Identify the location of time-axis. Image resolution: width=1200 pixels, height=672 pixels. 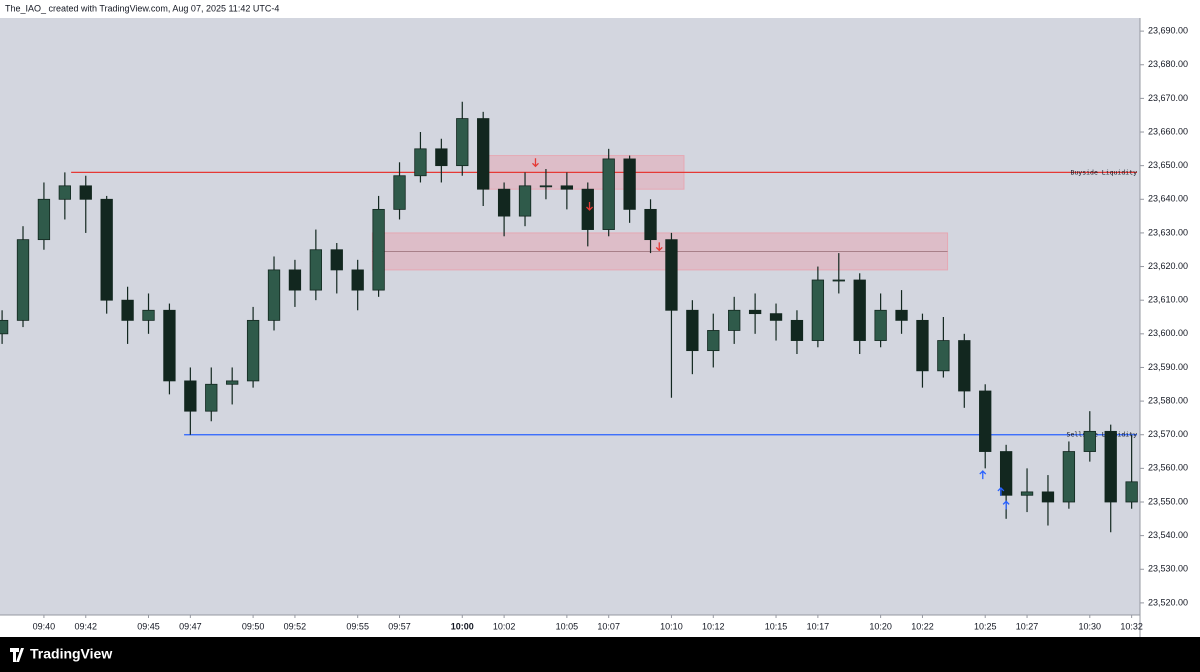
(570, 626).